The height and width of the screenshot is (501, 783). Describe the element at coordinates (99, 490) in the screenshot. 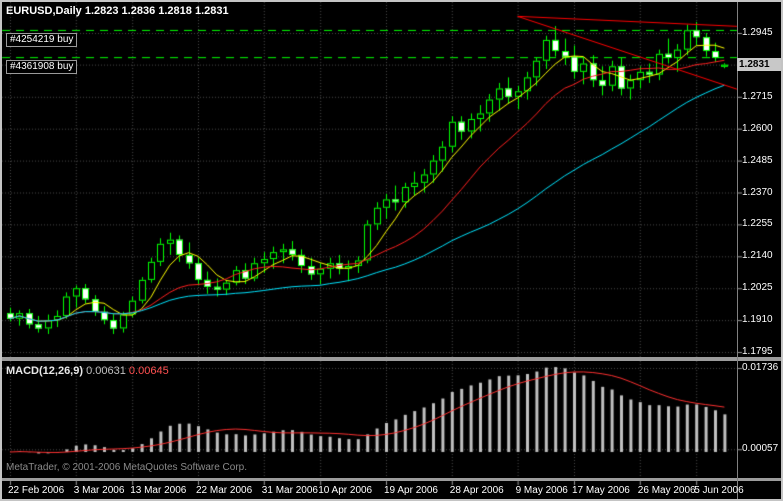

I see `time-axis-label: 3 Mar 2006` at that location.